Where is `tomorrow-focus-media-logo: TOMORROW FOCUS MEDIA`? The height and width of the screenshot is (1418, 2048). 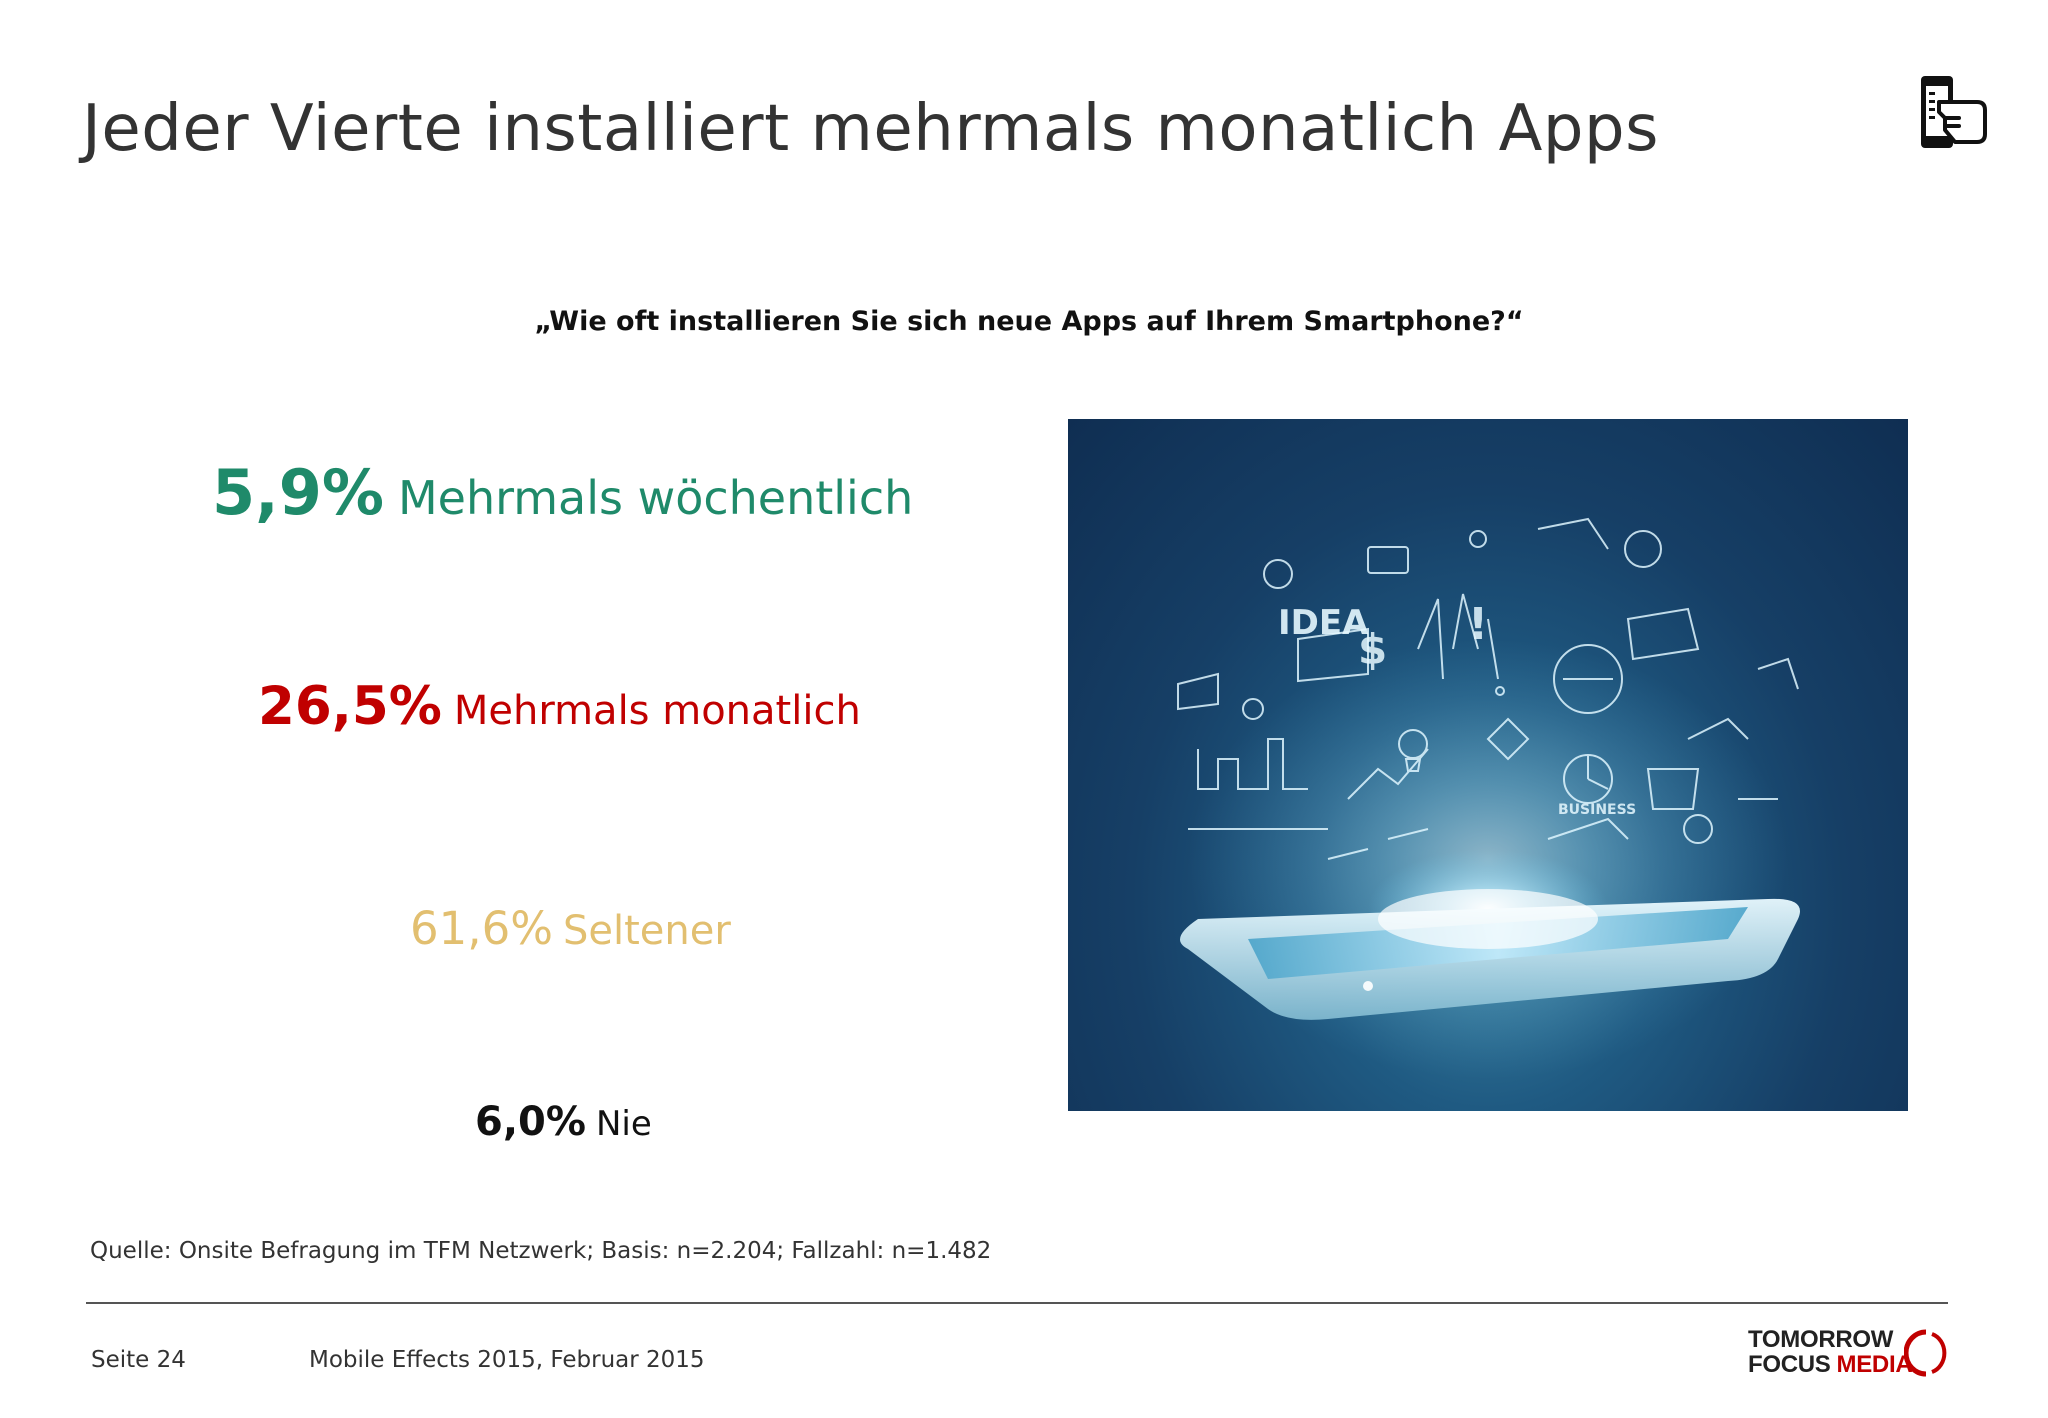 tomorrow-focus-media-logo: TOMORROW FOCUS MEDIA is located at coordinates (1848, 1354).